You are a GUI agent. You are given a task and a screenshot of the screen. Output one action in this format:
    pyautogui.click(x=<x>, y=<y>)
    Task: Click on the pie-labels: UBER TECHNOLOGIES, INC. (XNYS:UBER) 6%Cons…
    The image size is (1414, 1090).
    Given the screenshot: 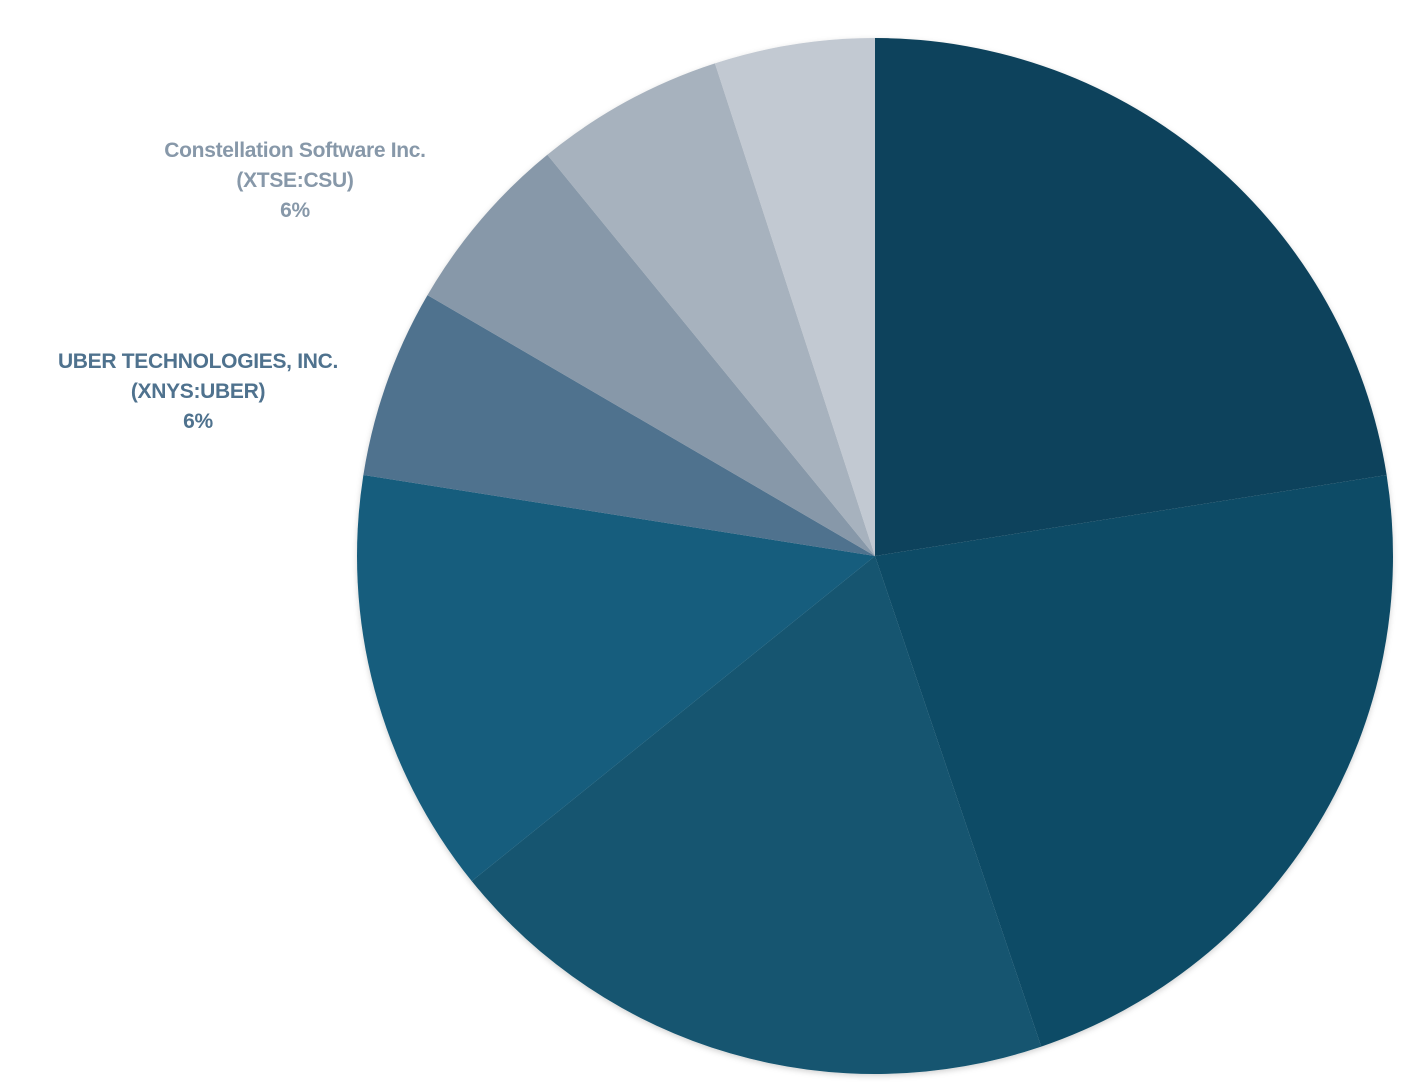 What is the action you would take?
    pyautogui.click(x=242, y=286)
    